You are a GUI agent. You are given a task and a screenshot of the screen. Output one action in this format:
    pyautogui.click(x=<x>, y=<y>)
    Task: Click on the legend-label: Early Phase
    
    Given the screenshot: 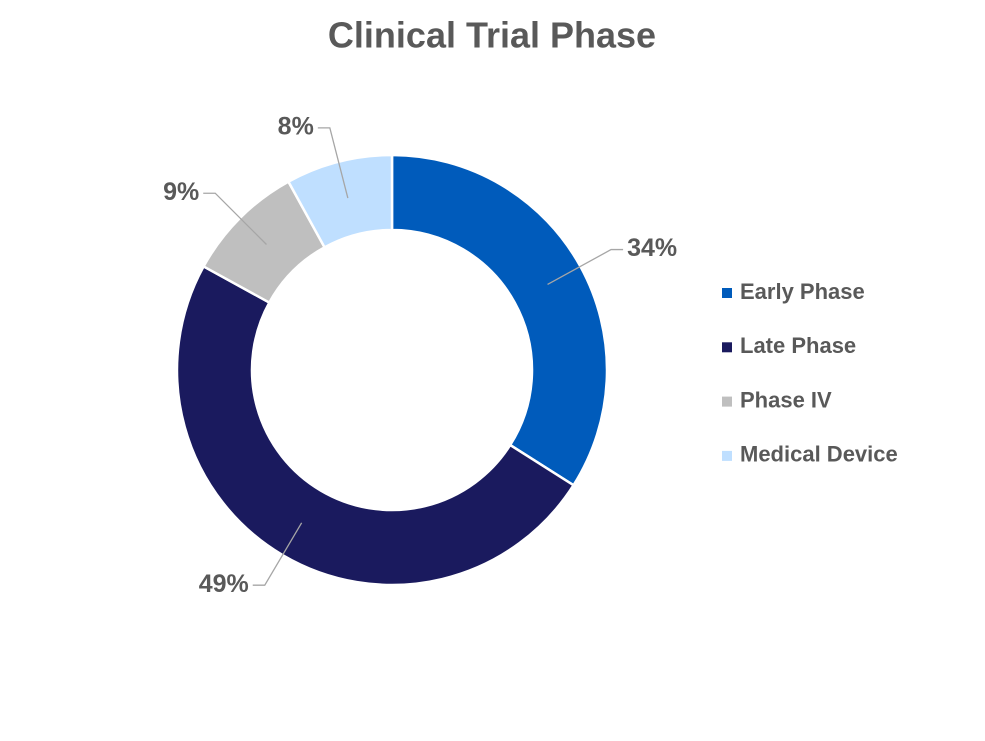 What is the action you would take?
    pyautogui.click(x=802, y=291)
    